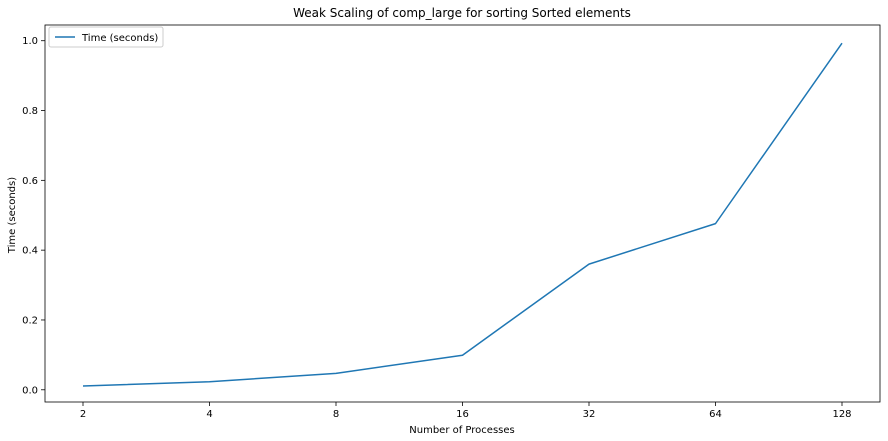 The image size is (888, 441). I want to click on legend: Time (seconds), so click(106, 37).